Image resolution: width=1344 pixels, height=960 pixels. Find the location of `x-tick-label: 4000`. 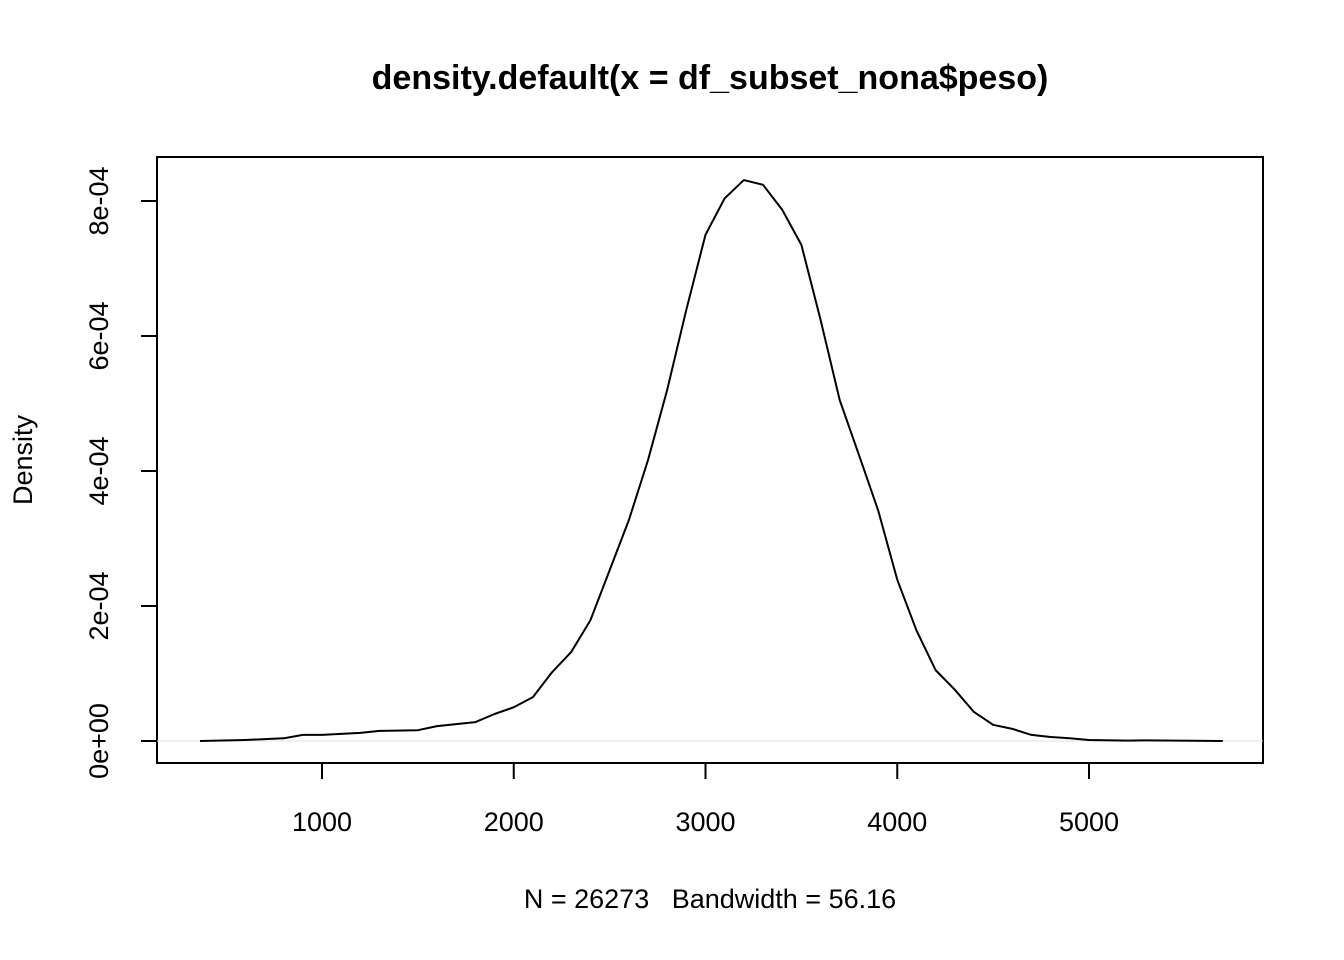

x-tick-label: 4000 is located at coordinates (897, 822).